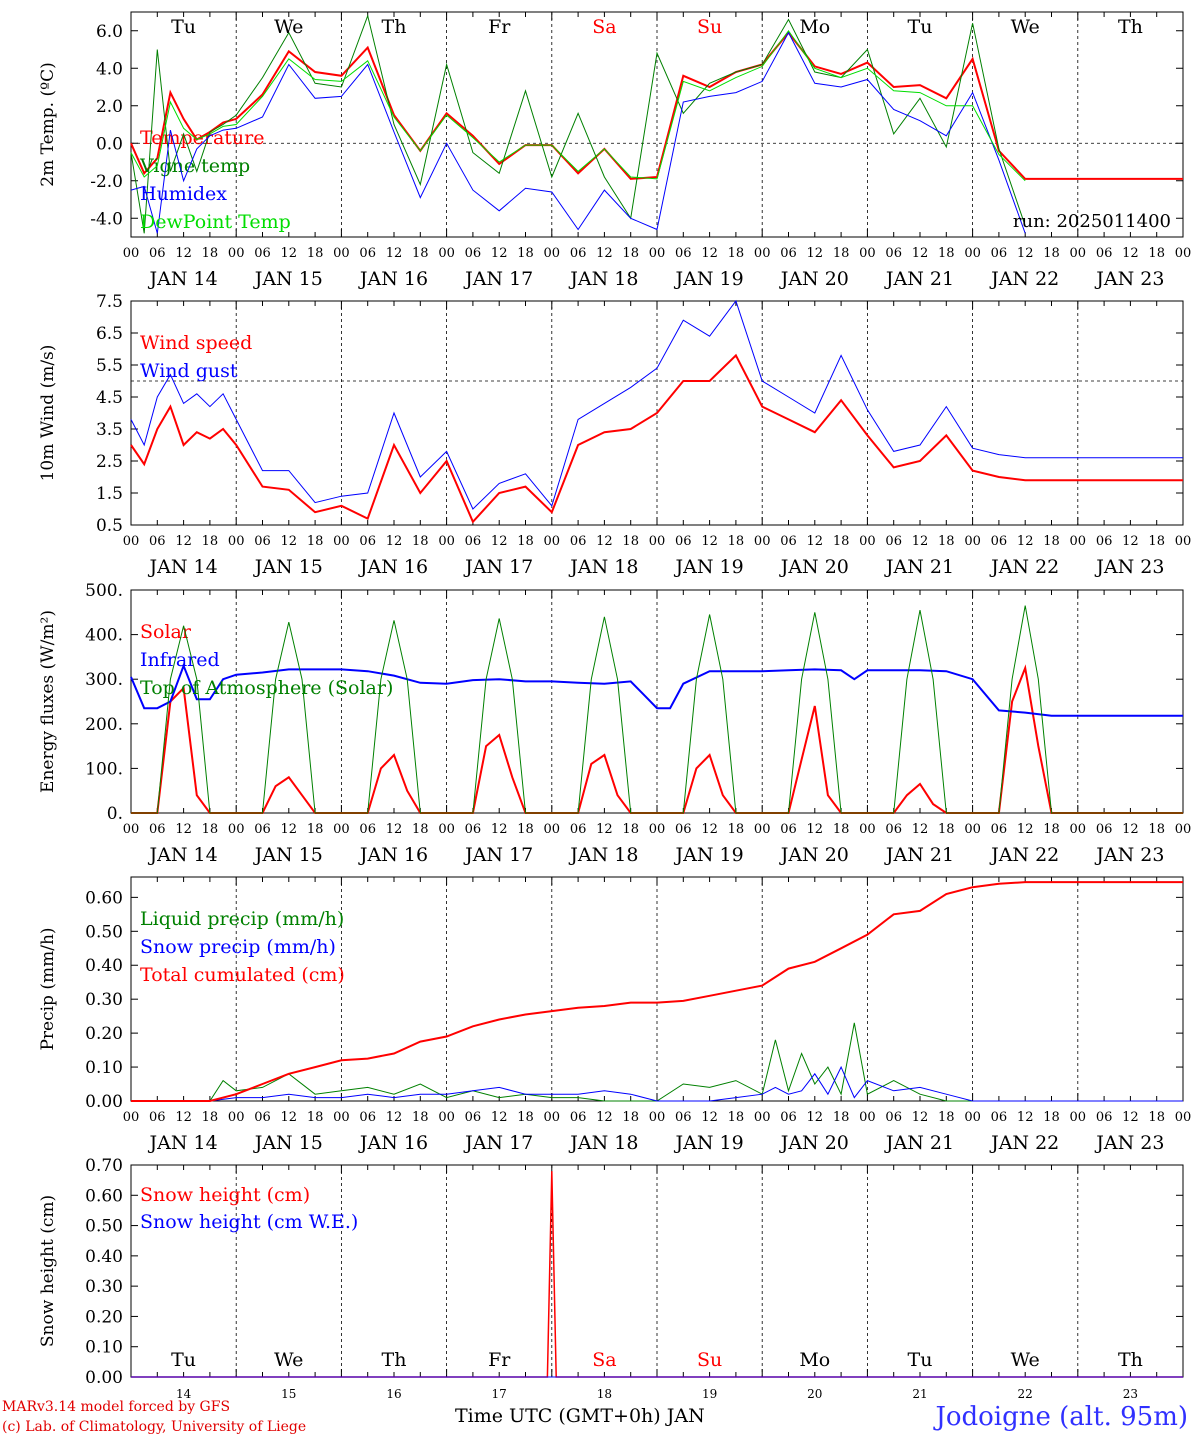 The height and width of the screenshot is (1444, 1194). What do you see at coordinates (194, 166) in the screenshot?
I see `legend-entry: Vigne temp` at bounding box center [194, 166].